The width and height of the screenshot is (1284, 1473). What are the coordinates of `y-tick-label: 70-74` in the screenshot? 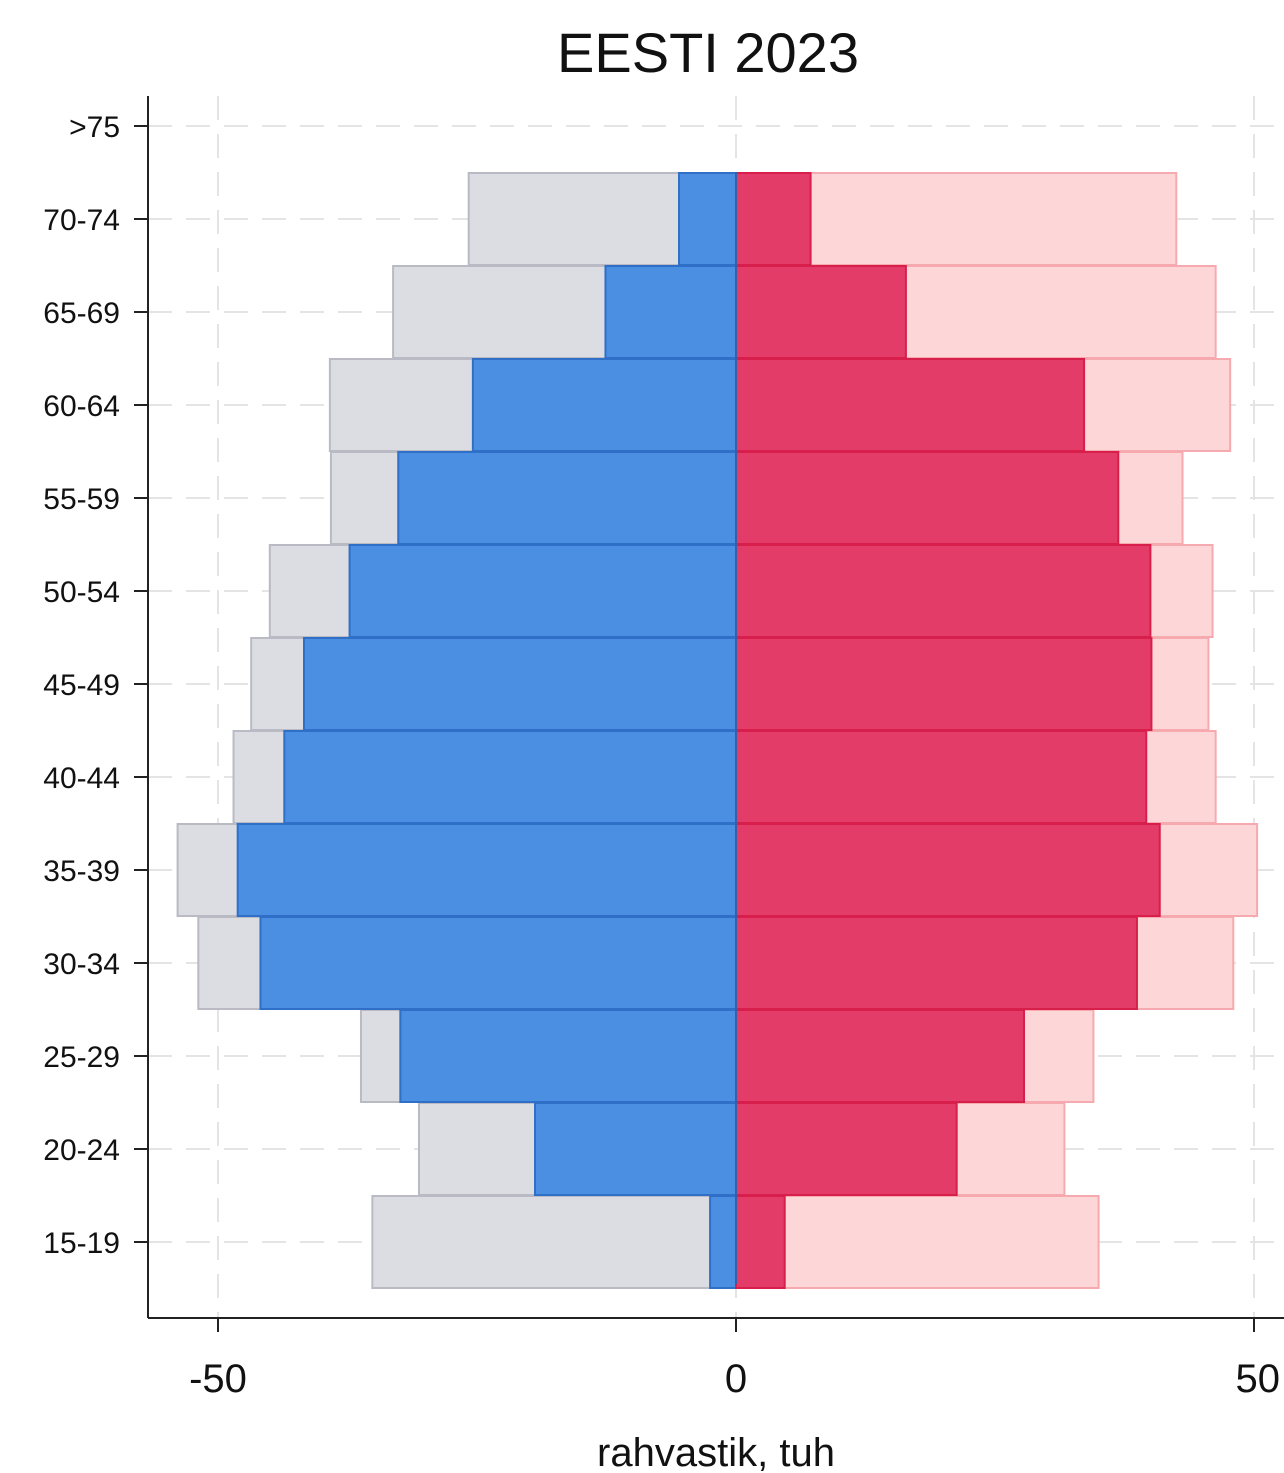 It's located at (81, 220).